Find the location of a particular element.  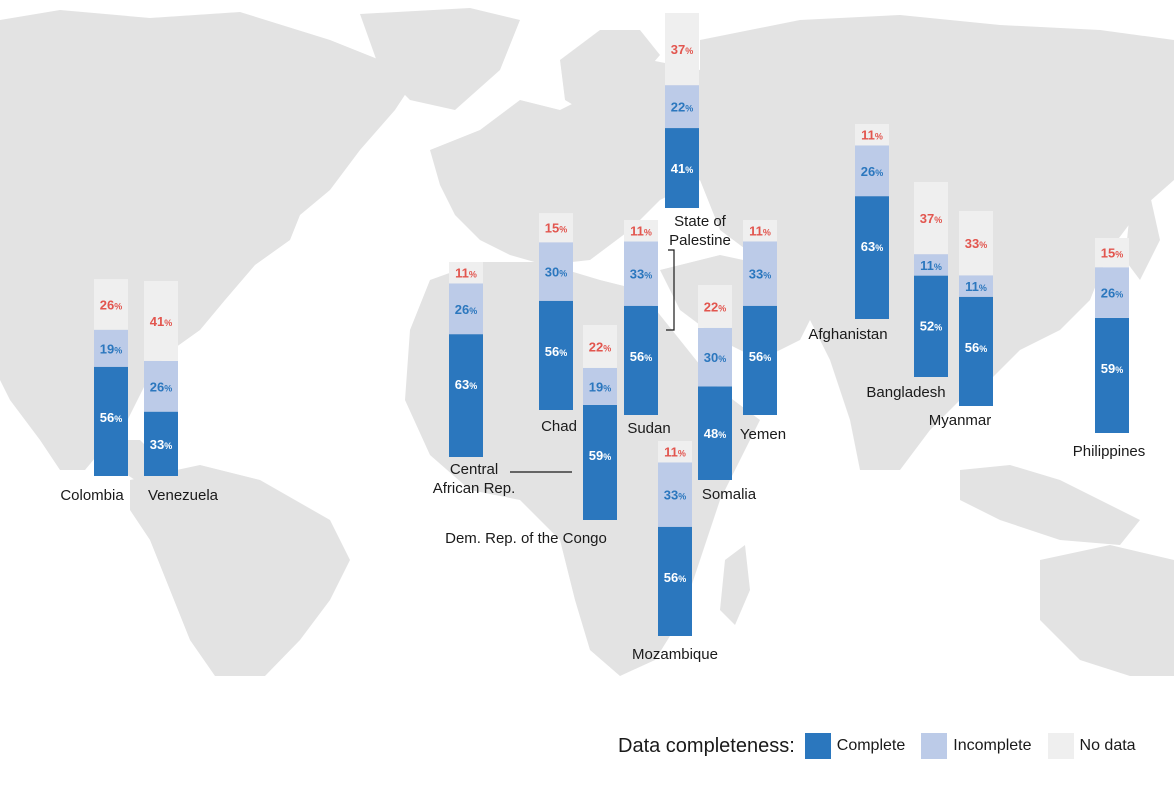

data-label-philippines-nodata: 15% is located at coordinates (1112, 253).